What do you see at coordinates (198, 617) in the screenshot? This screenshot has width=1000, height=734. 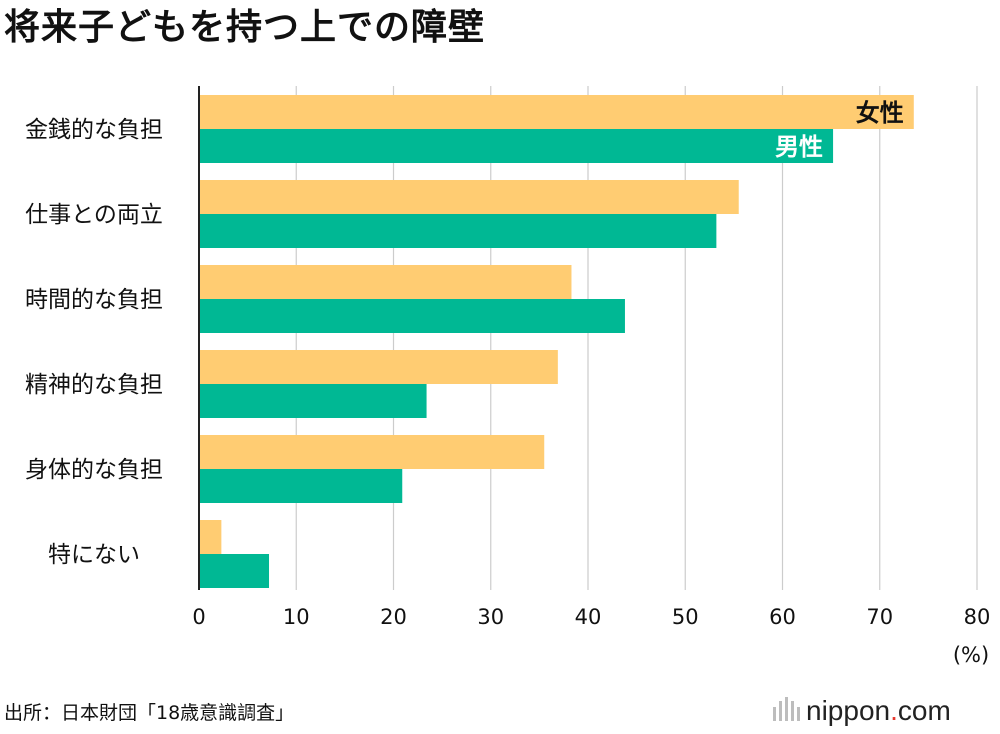 I see `x-tick-label: 0` at bounding box center [198, 617].